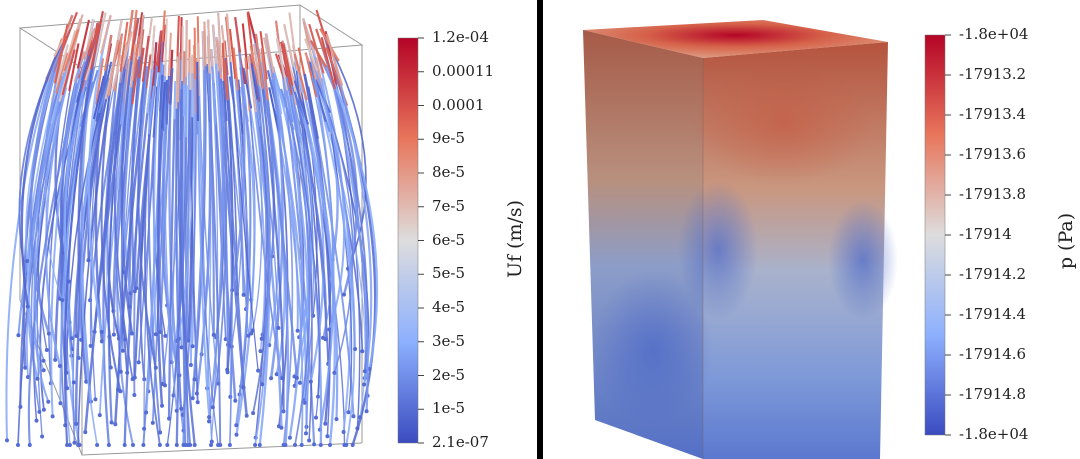  What do you see at coordinates (993, 354) in the screenshot?
I see `colorbar-tick-label: -17914.6` at bounding box center [993, 354].